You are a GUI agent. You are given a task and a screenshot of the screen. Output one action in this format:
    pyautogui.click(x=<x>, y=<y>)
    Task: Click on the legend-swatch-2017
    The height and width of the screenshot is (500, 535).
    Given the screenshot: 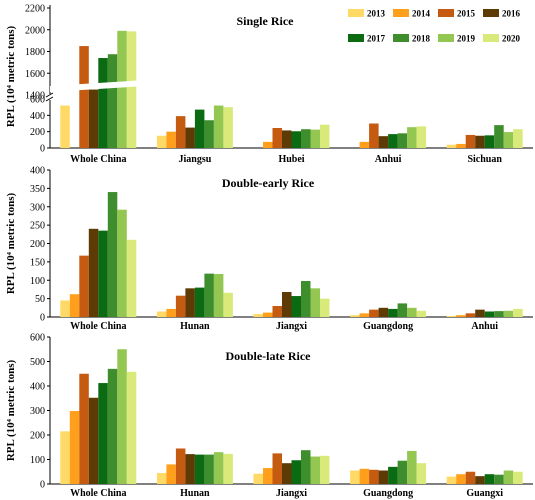 What is the action you would take?
    pyautogui.click(x=356, y=38)
    